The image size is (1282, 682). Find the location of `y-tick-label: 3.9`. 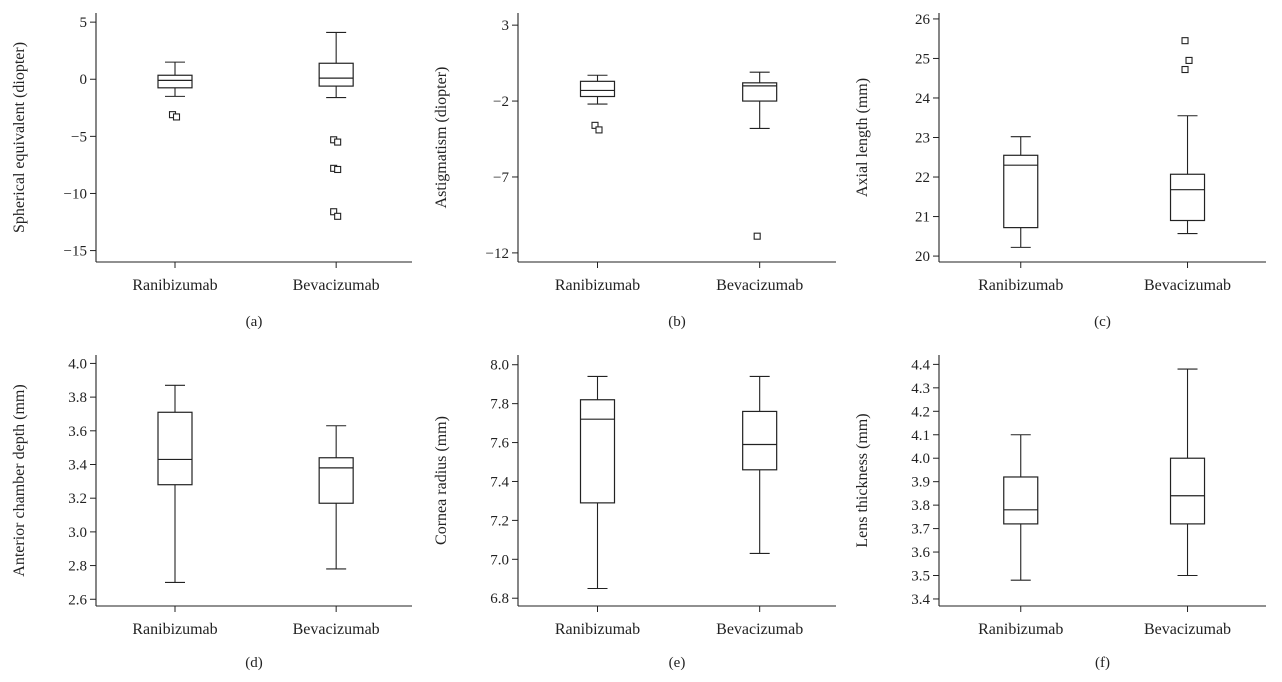

y-tick-label: 3.9 is located at coordinates (920, 483).